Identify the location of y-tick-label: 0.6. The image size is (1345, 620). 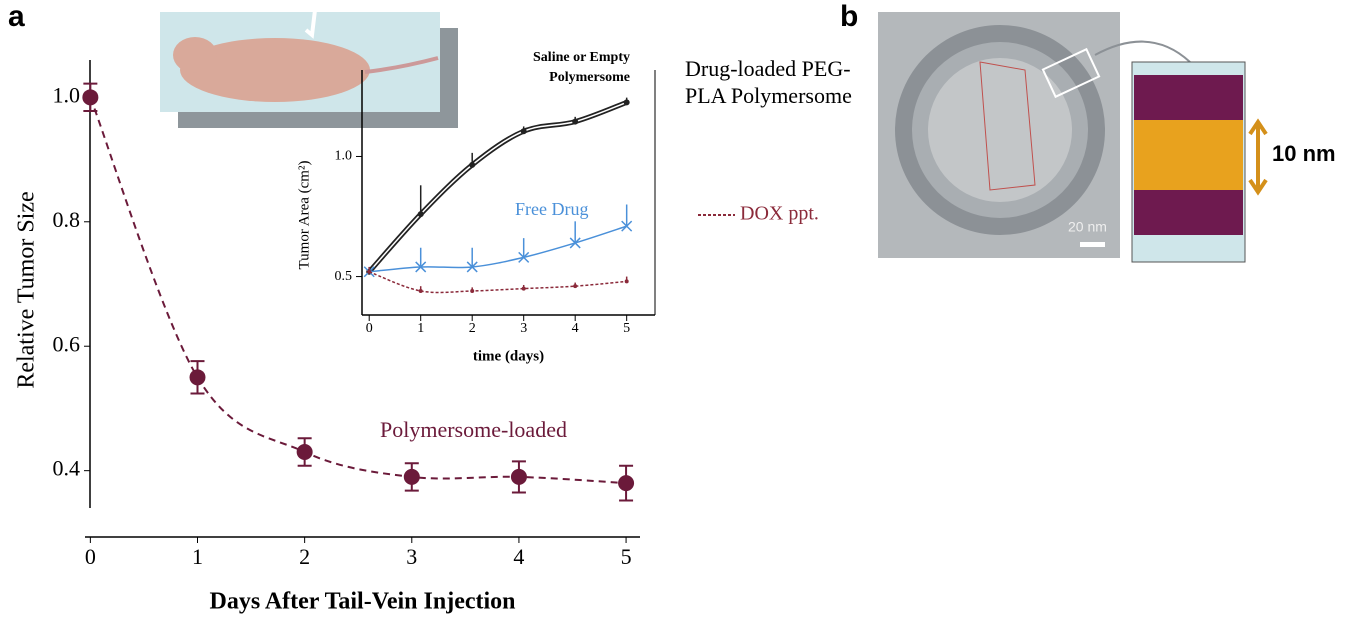
(67, 343).